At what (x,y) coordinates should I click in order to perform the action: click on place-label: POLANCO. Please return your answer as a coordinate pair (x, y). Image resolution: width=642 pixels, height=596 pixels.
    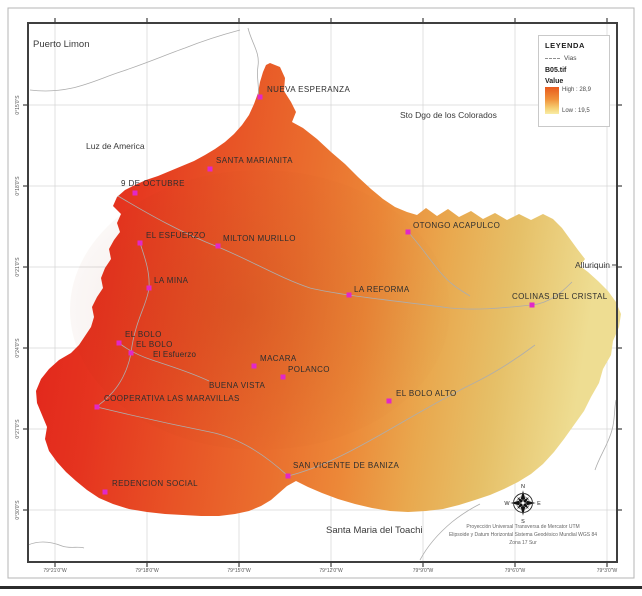
    Looking at the image, I should click on (309, 369).